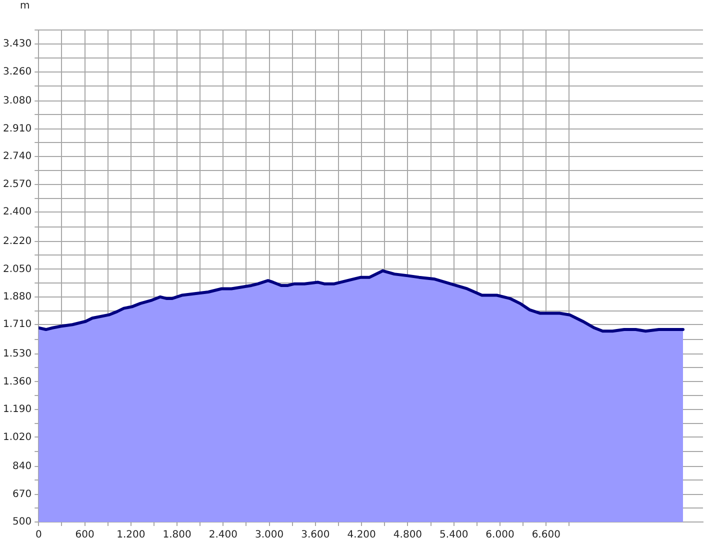 This screenshot has height=548, width=708. What do you see at coordinates (454, 535) in the screenshot?
I see `x-tick-label: 5.400` at bounding box center [454, 535].